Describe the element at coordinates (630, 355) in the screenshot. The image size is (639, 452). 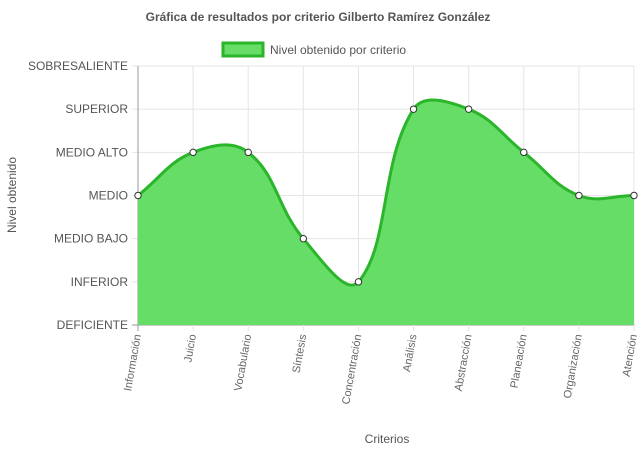
I see `x-tick-label: Atención` at that location.